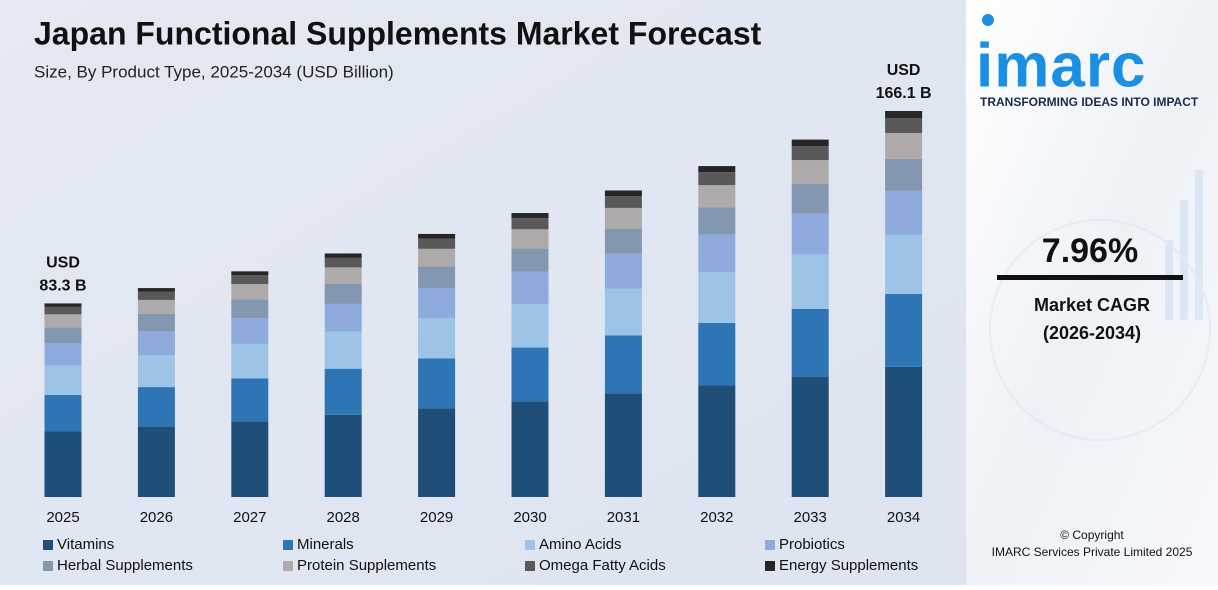 This screenshot has width=1218, height=590. Describe the element at coordinates (343, 517) in the screenshot. I see `x-tick-label: 2028` at that location.